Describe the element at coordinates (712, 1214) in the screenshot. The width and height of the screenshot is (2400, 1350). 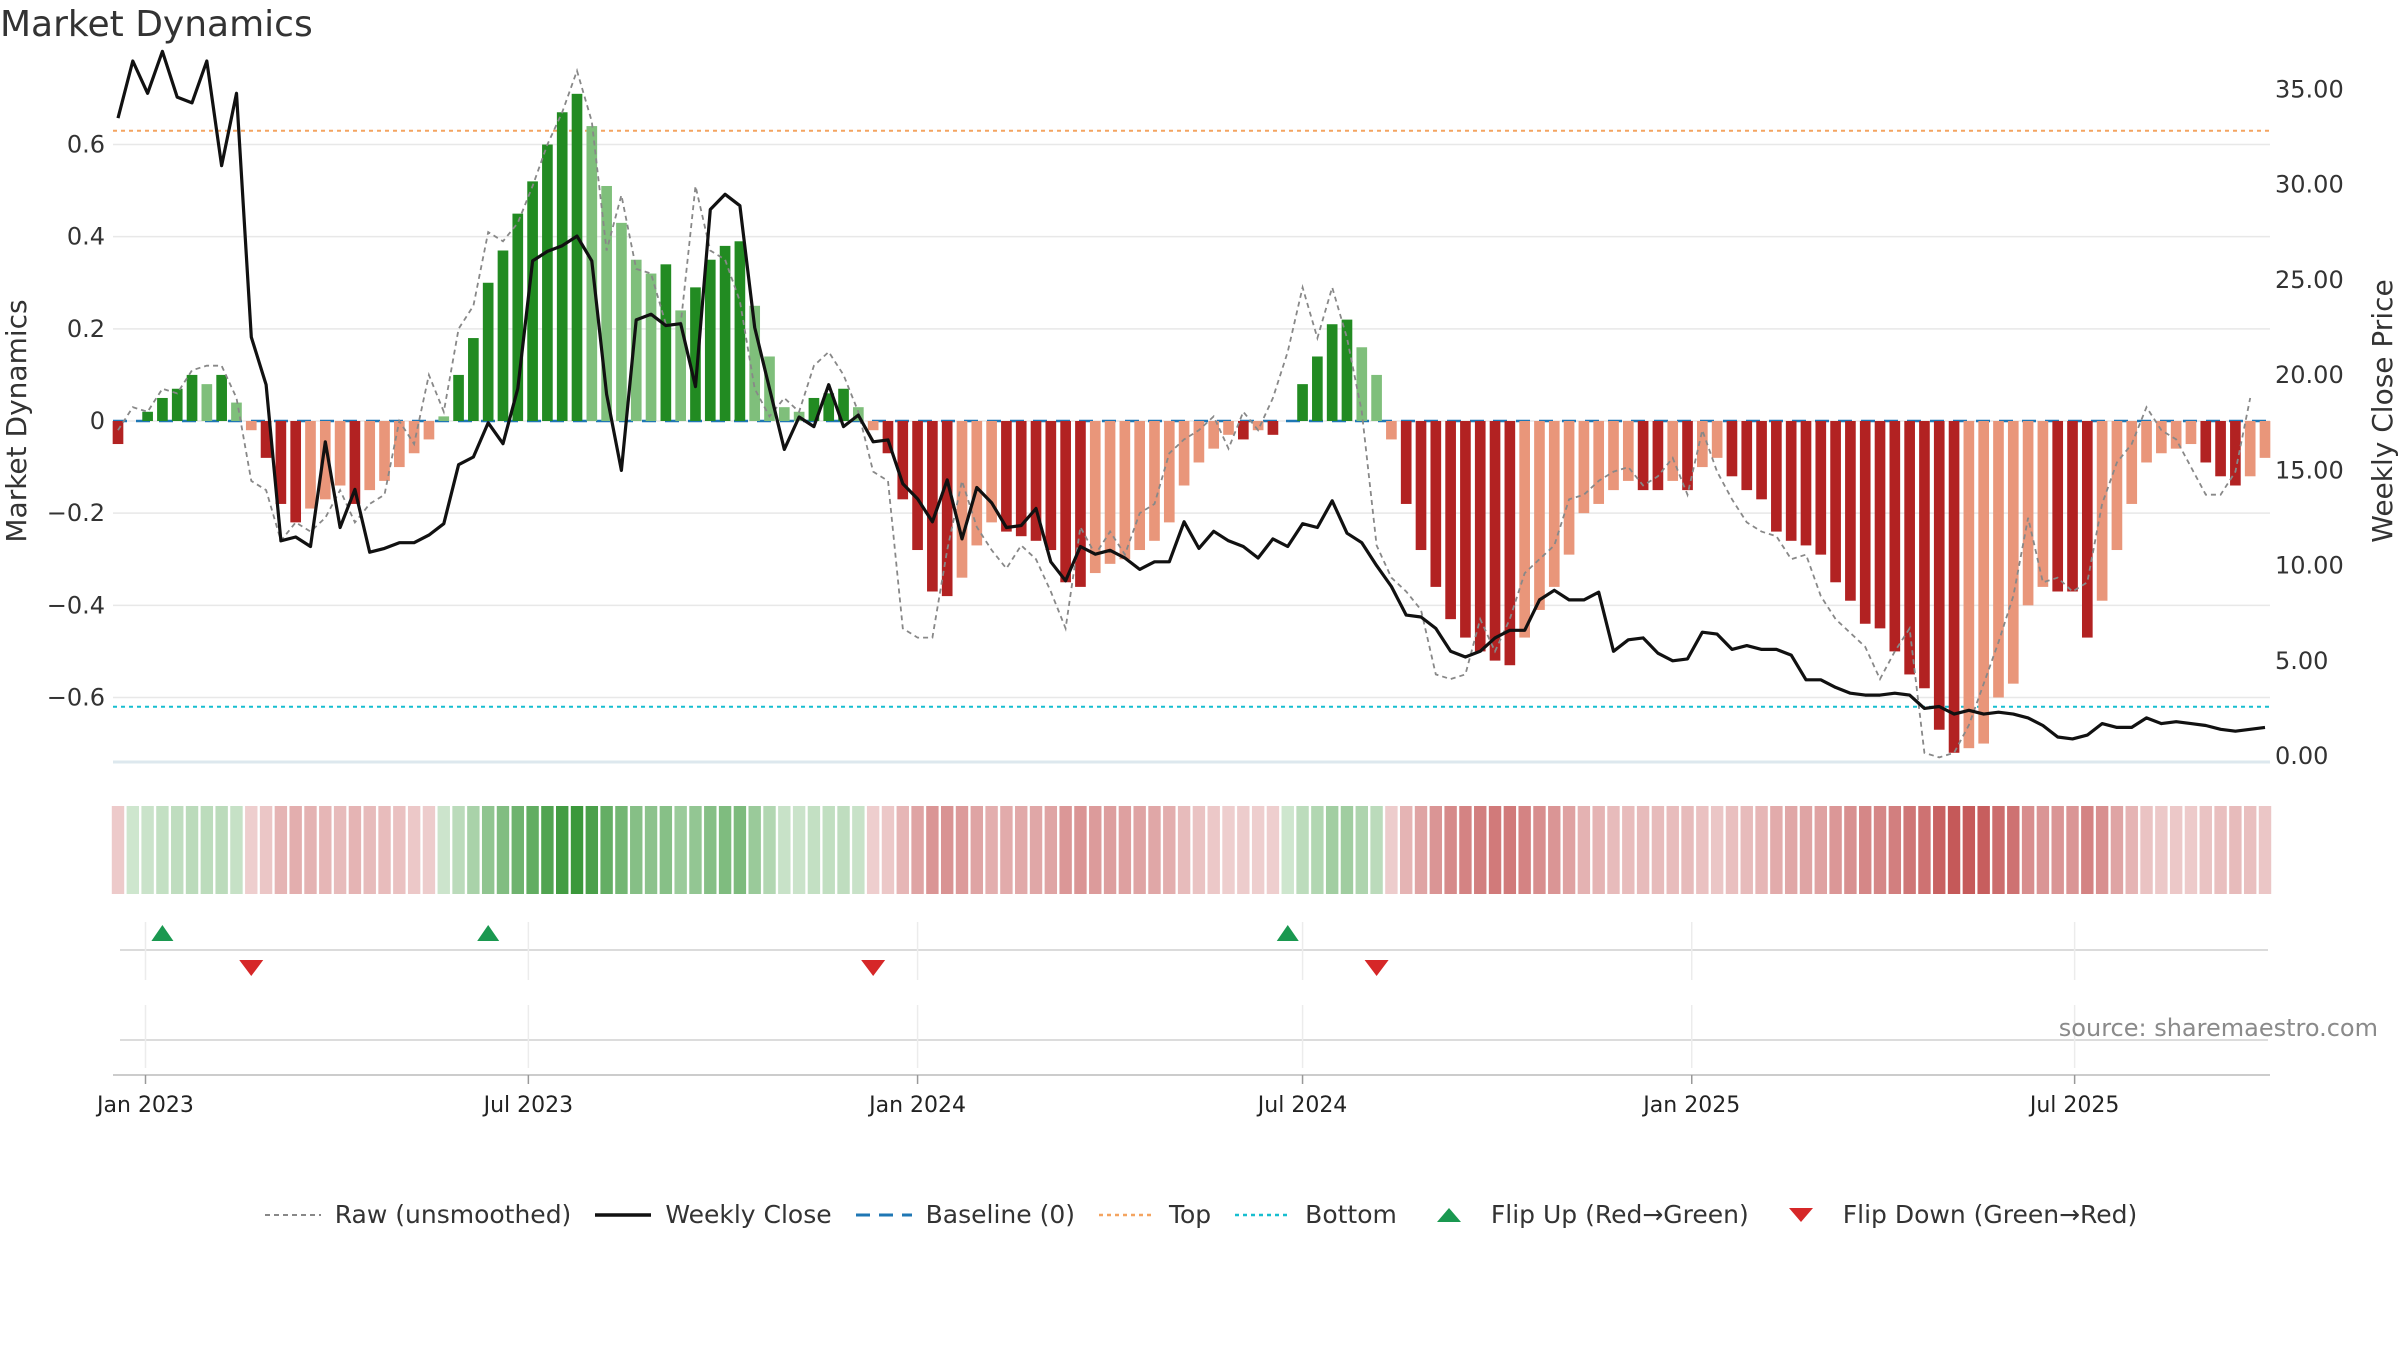
I see `legend-item: Weekly Close` at that location.